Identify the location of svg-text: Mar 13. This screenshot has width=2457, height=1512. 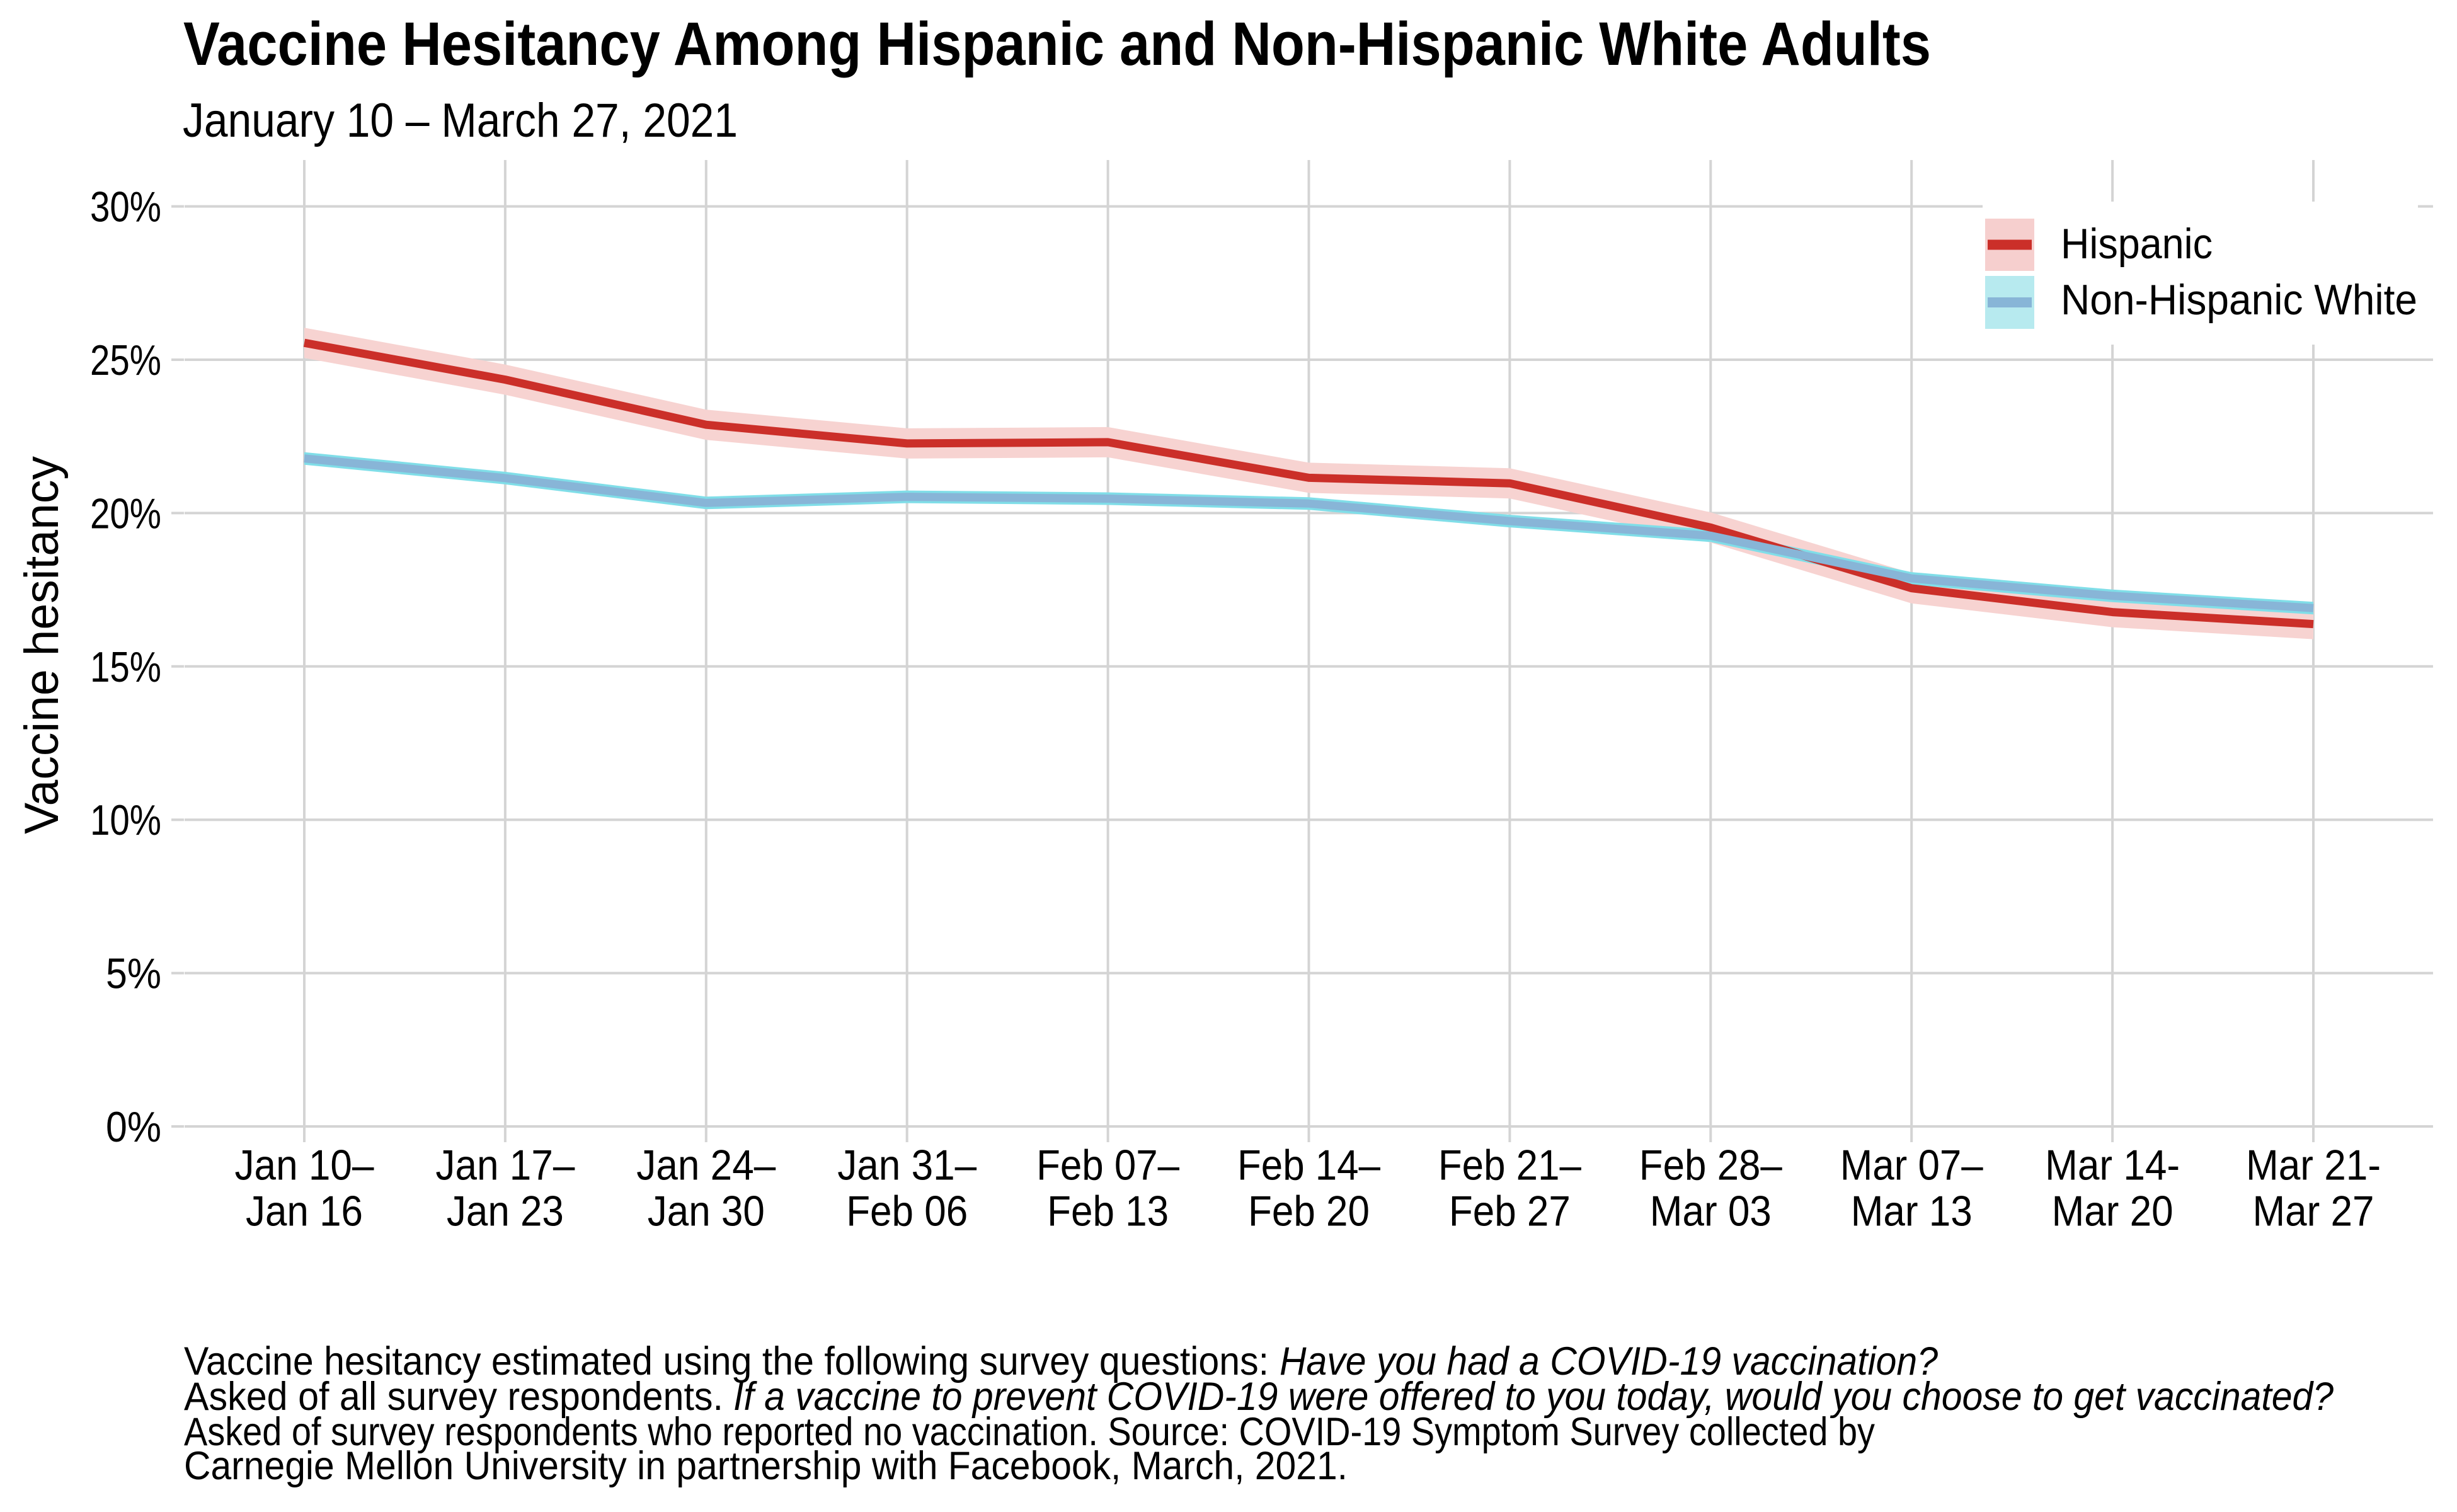
(1912, 1211).